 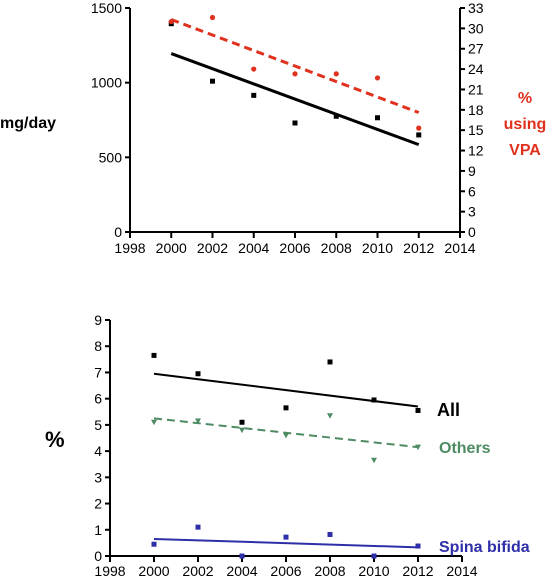 I want to click on top-right-y-axis-label: VPA, so click(x=525, y=150).